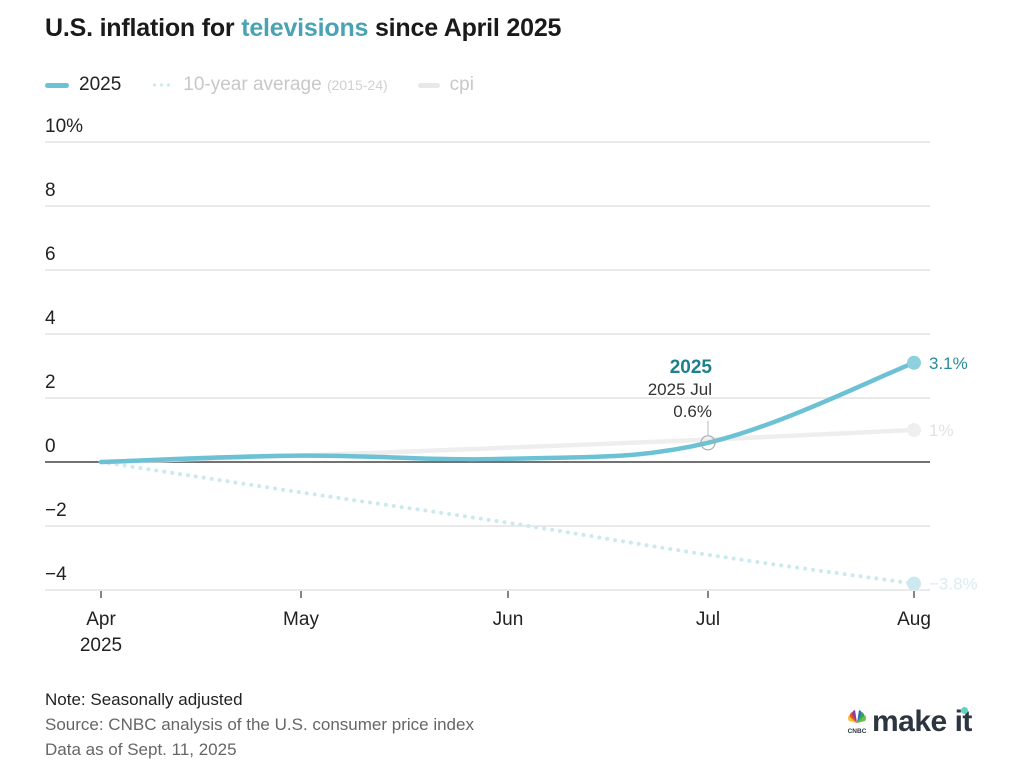 This screenshot has width=1024, height=771. Describe the element at coordinates (357, 85) in the screenshot. I see `legend-avg-sub: (2015-24)` at that location.